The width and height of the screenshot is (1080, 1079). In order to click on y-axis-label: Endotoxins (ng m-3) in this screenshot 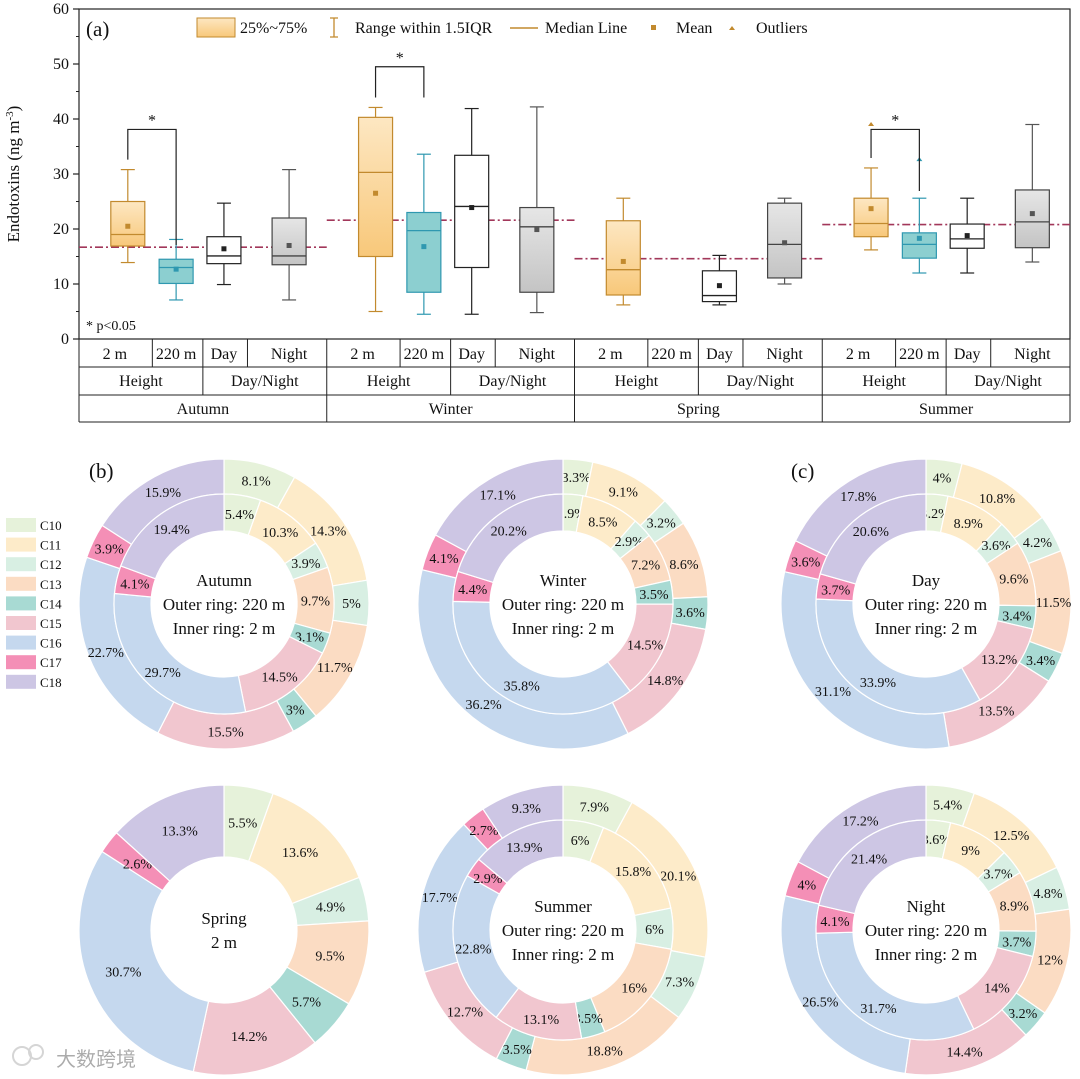, I will do `click(13, 174)`.